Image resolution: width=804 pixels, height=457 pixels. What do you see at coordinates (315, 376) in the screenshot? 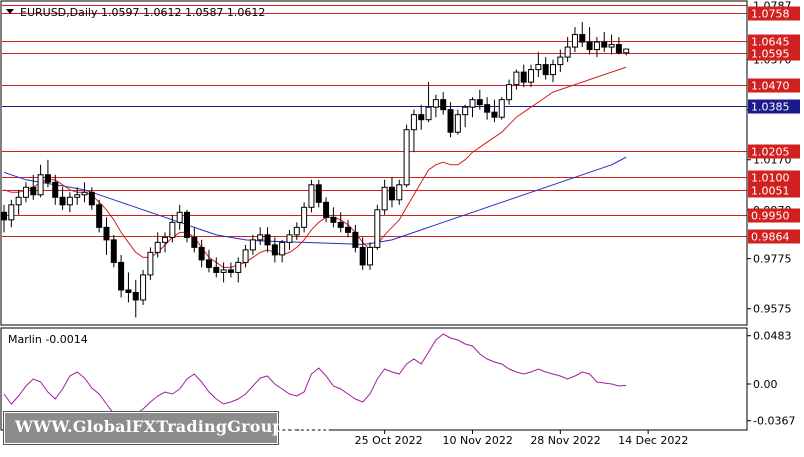
I see `marlin-line` at bounding box center [315, 376].